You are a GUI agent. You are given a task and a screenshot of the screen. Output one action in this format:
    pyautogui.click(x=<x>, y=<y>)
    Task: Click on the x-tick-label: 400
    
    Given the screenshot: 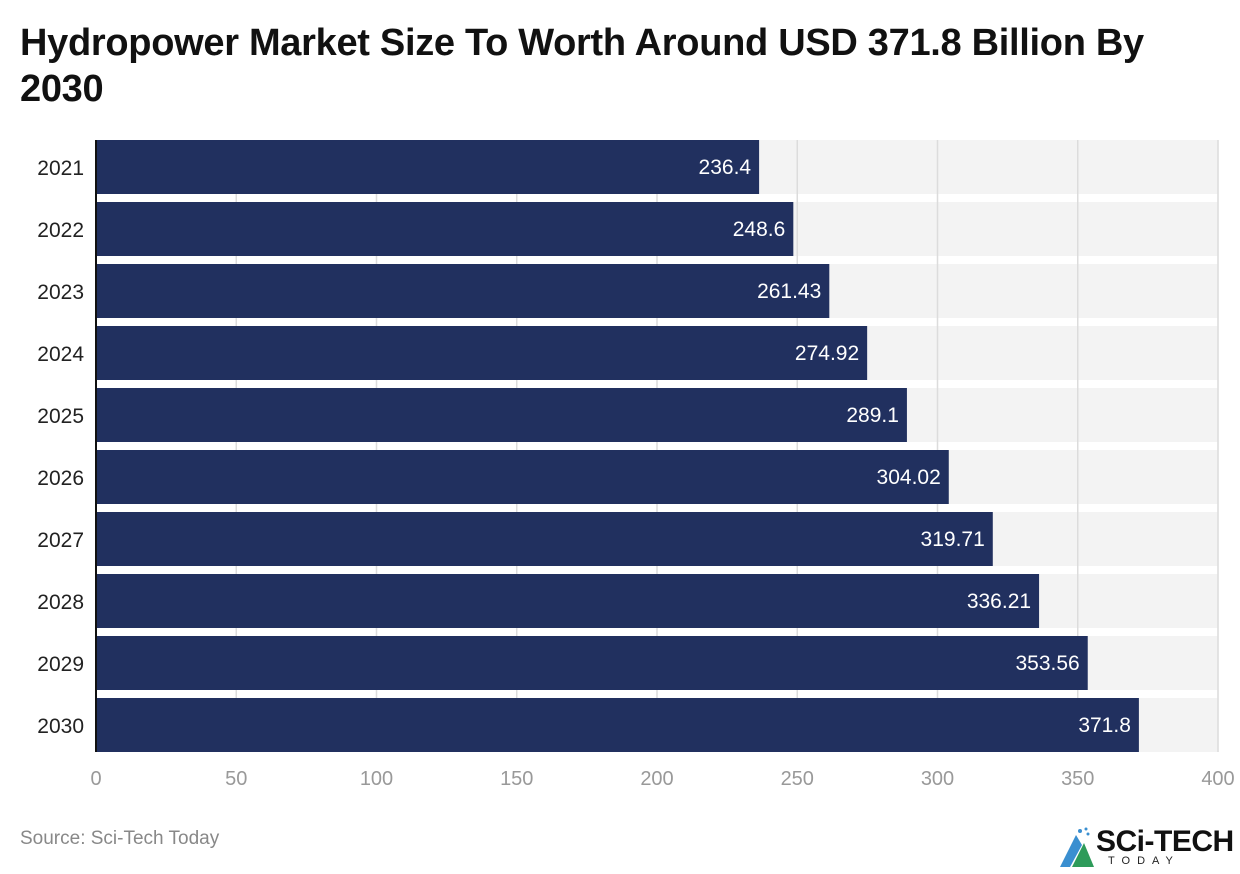 What is the action you would take?
    pyautogui.click(x=1217, y=779)
    